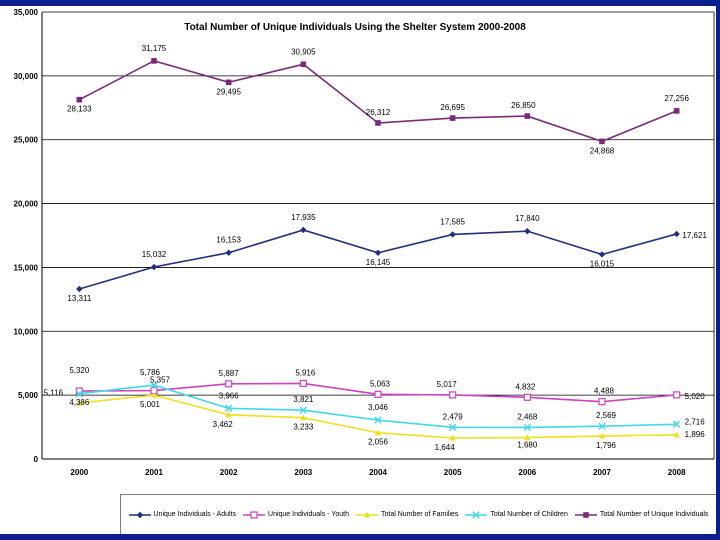 This screenshot has width=720, height=540. I want to click on data-label-total-number-of-unique-individuals: 31,175, so click(154, 48).